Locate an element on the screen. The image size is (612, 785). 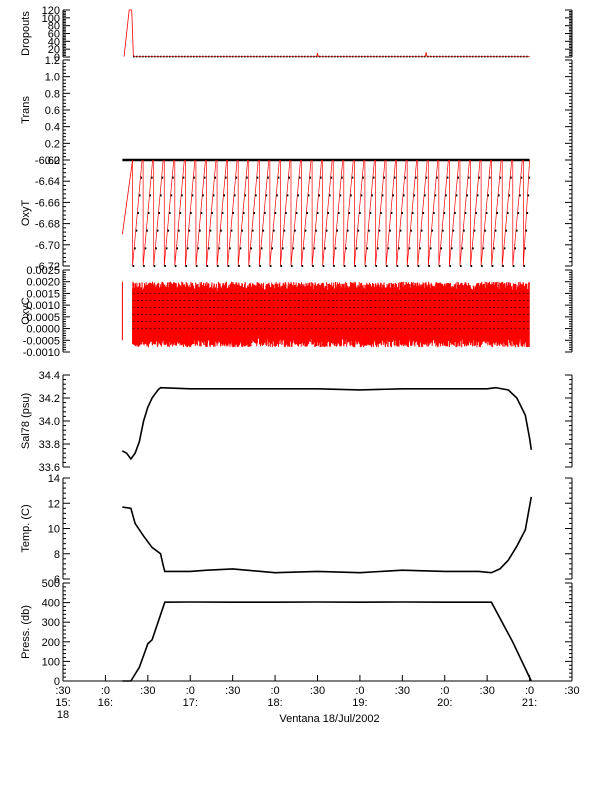
y-tick-label: 0.0005 is located at coordinates (43, 318).